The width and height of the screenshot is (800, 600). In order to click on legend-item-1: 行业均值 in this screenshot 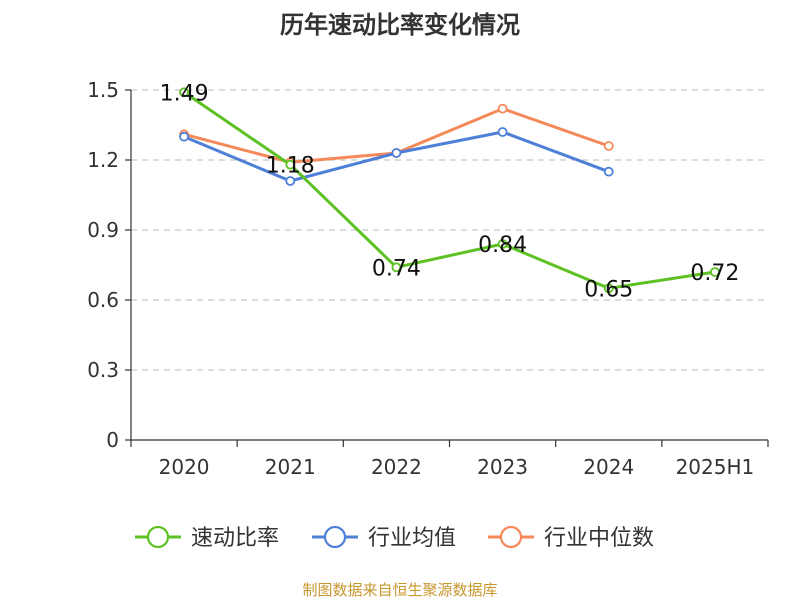, I will do `click(384, 538)`.